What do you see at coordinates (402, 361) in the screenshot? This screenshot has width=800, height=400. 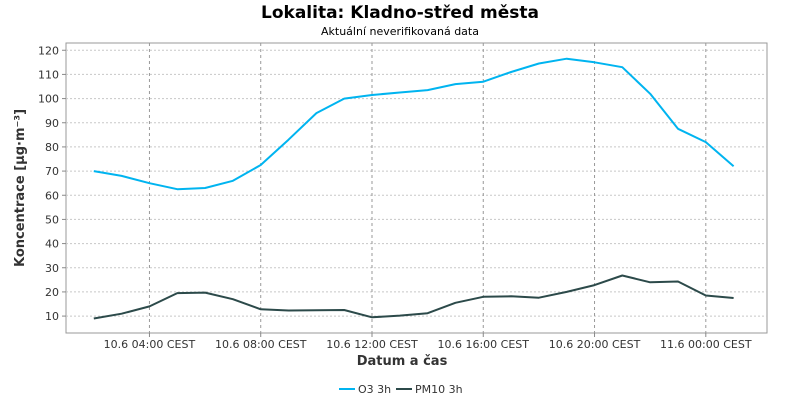 I see `x-axis-label: Datum a čas` at bounding box center [402, 361].